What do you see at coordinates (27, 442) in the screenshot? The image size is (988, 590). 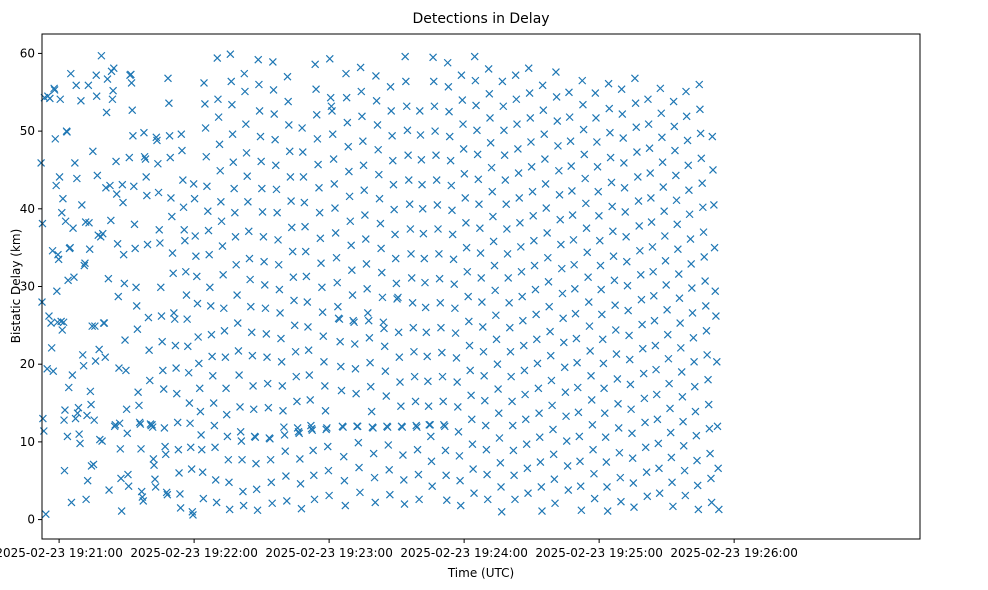 I see `y-tick-label: 10` at bounding box center [27, 442].